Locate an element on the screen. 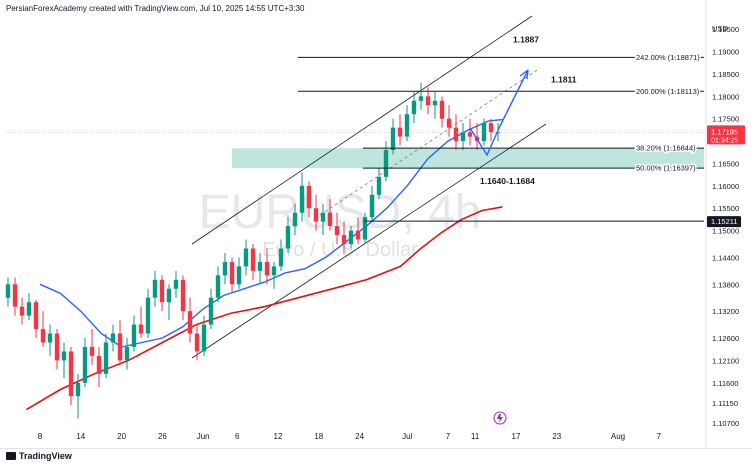 This screenshot has height=466, width=752. current-price-tag is located at coordinates (726, 135).